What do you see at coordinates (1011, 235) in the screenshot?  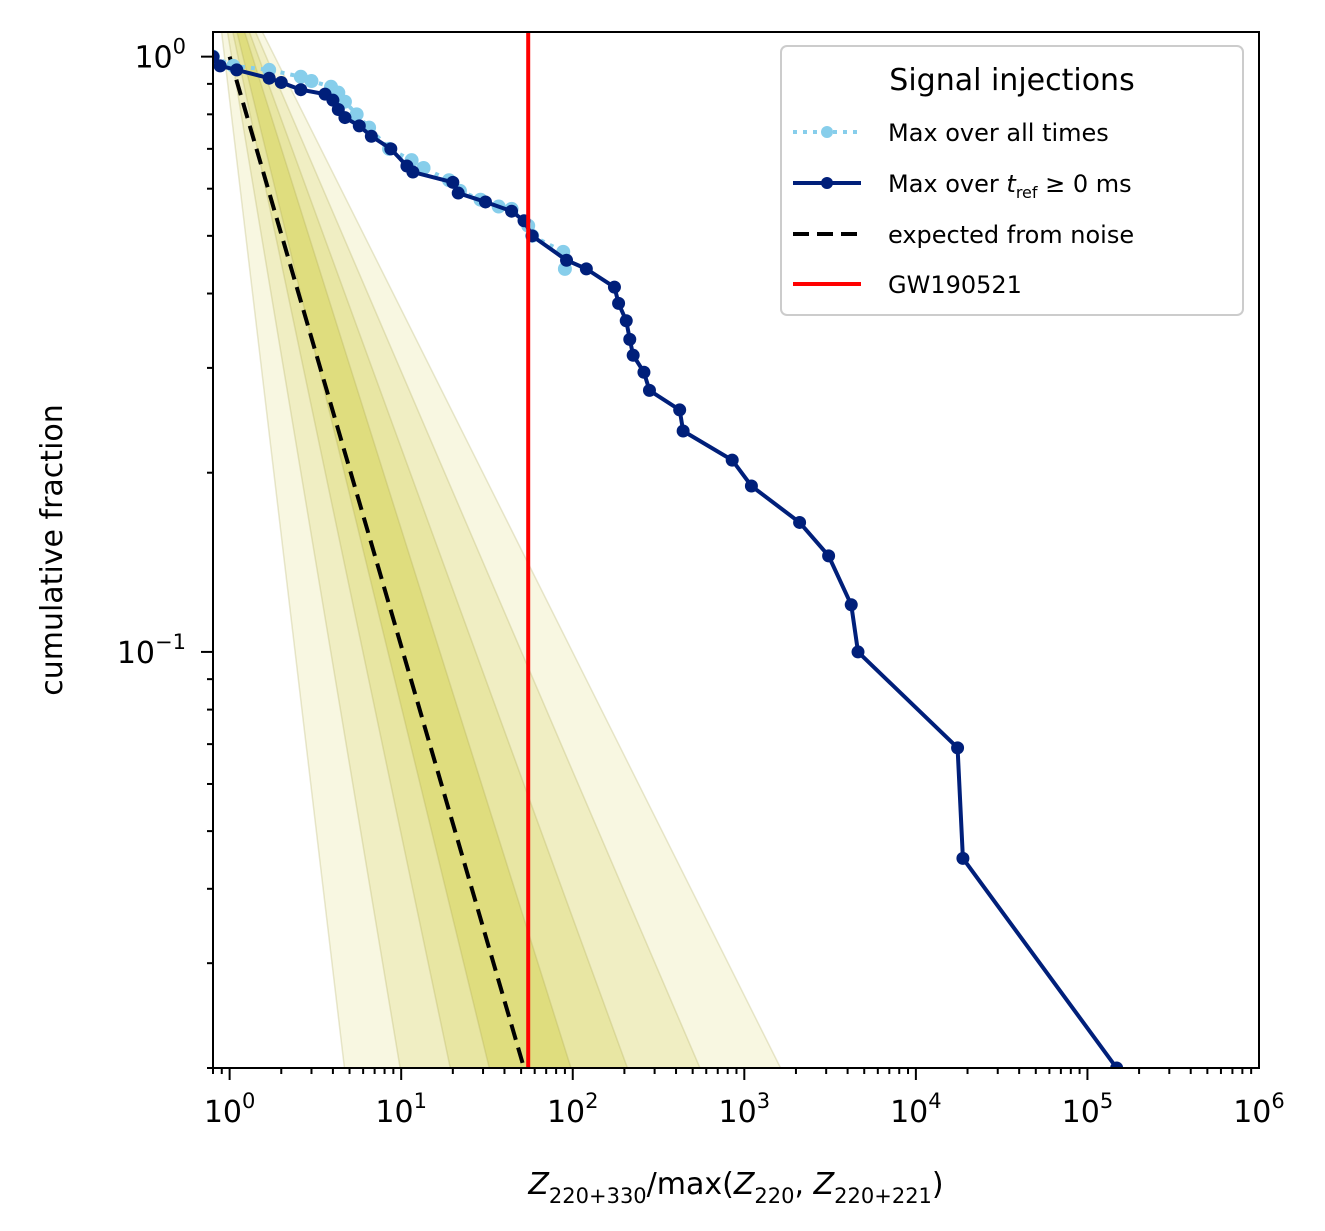 I see `legend-label-noise: expected from noise` at bounding box center [1011, 235].